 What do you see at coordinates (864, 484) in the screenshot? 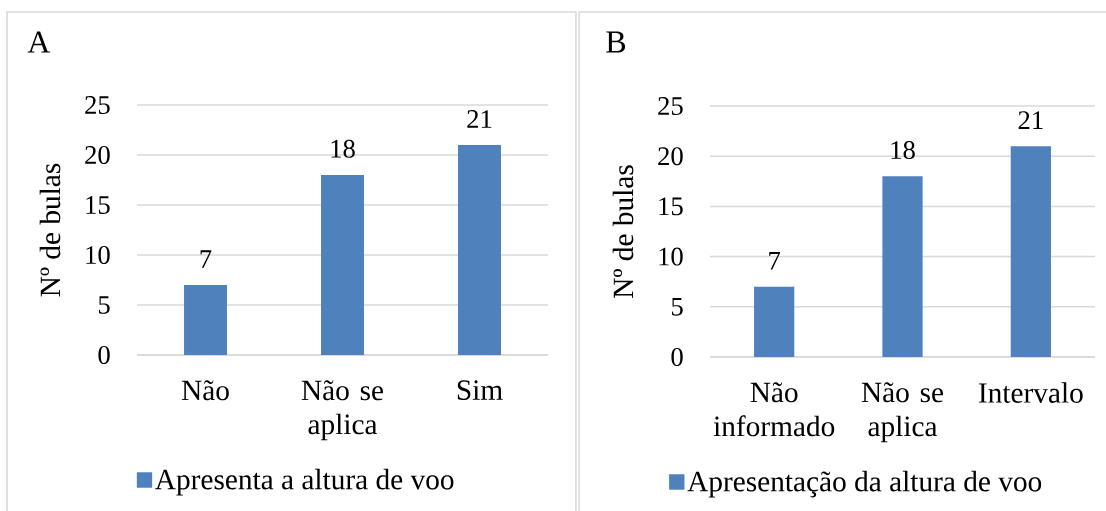
I see `legend-label: Apresentação da altura de voo` at bounding box center [864, 484].